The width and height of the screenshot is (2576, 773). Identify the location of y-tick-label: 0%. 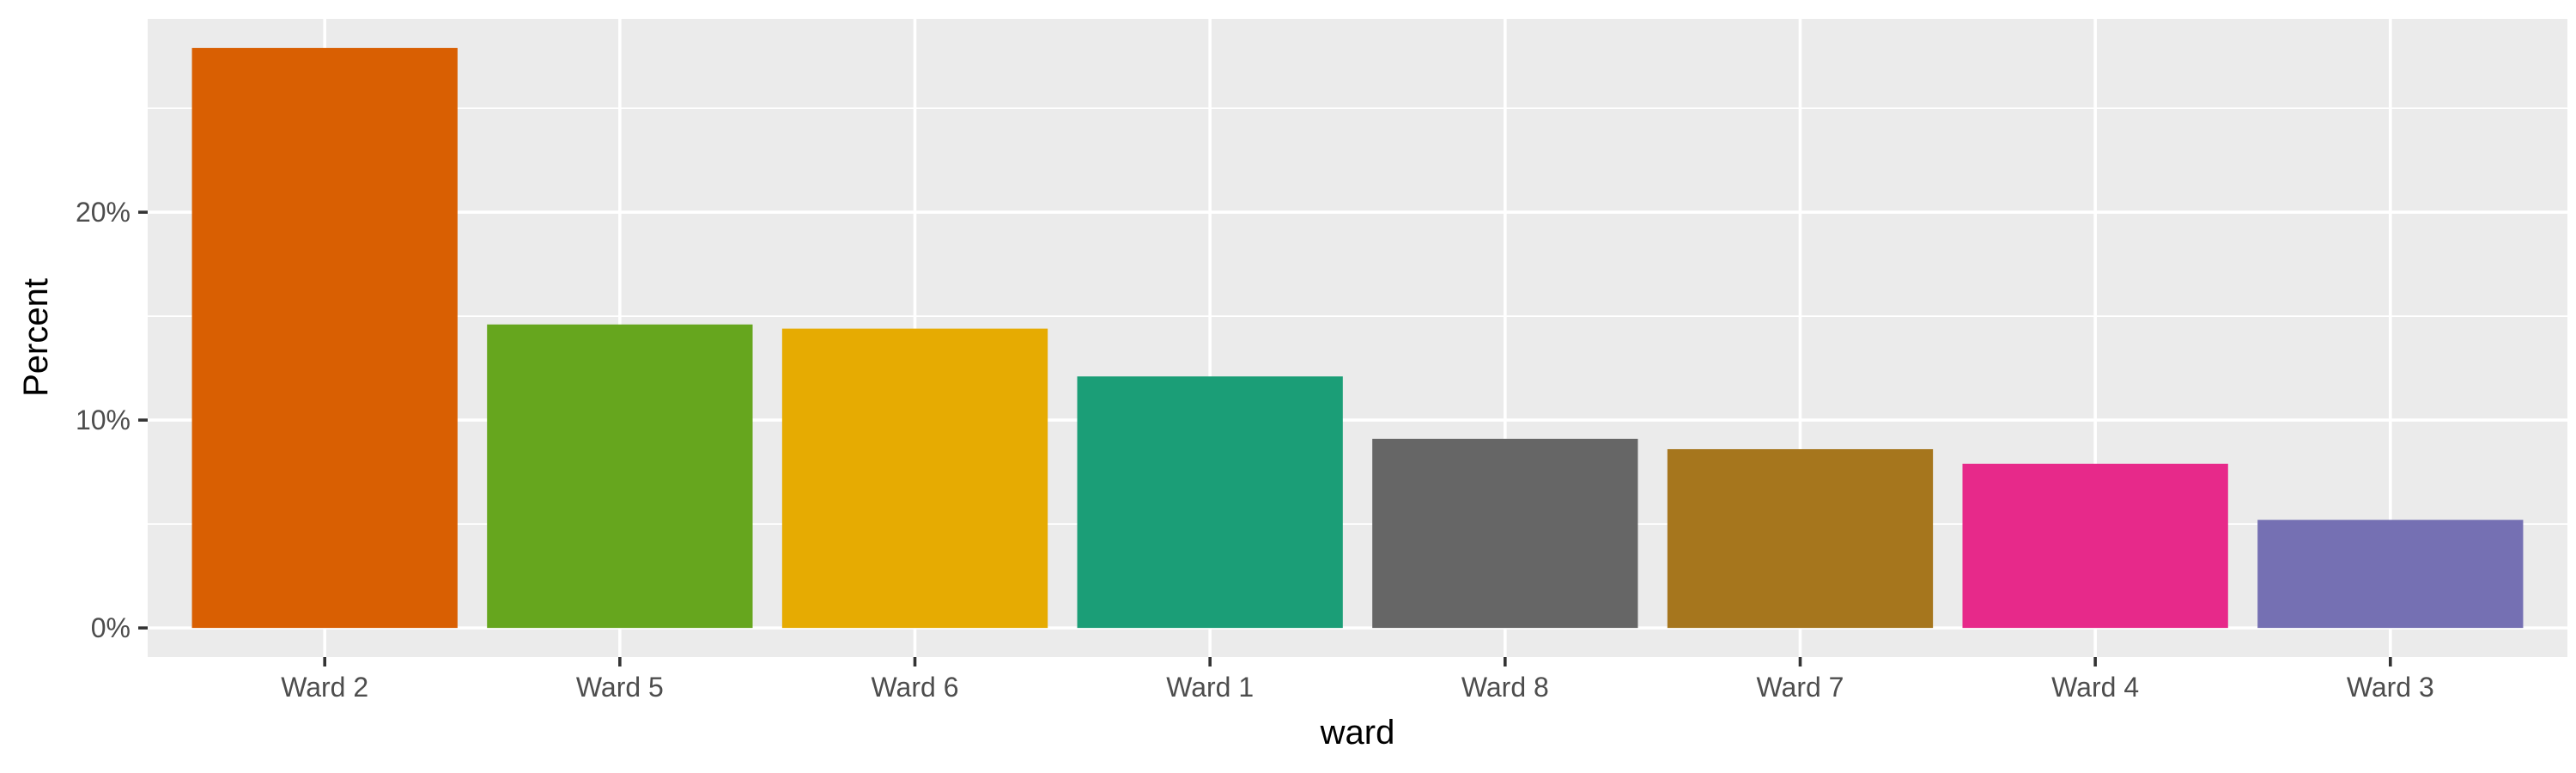
(111, 627).